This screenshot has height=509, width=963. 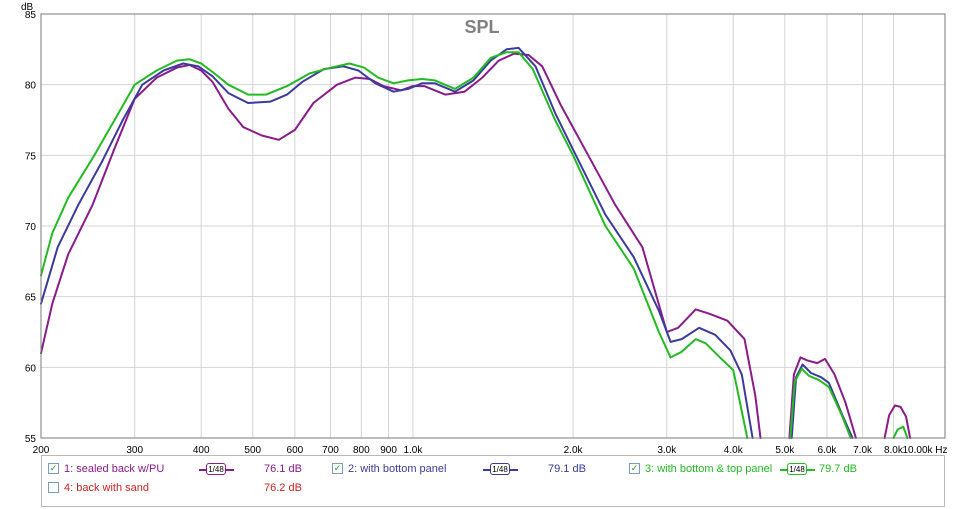 I want to click on x-tick-label: 8.0k, so click(x=894, y=450).